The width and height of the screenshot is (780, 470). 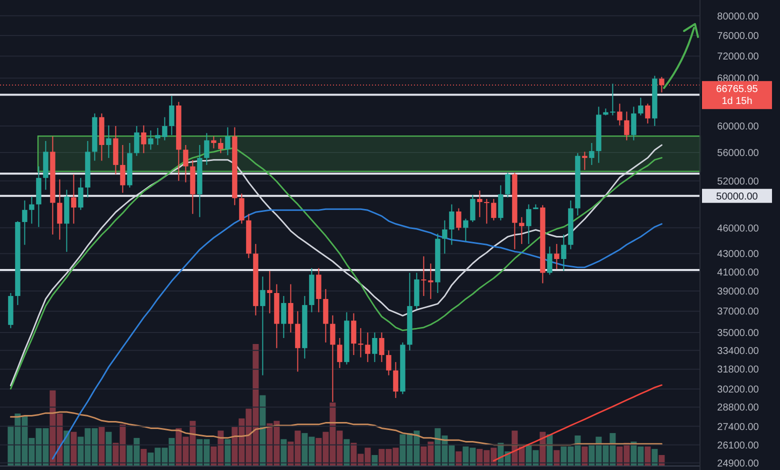 I want to click on y-tick-label: 52000.00, so click(x=738, y=182).